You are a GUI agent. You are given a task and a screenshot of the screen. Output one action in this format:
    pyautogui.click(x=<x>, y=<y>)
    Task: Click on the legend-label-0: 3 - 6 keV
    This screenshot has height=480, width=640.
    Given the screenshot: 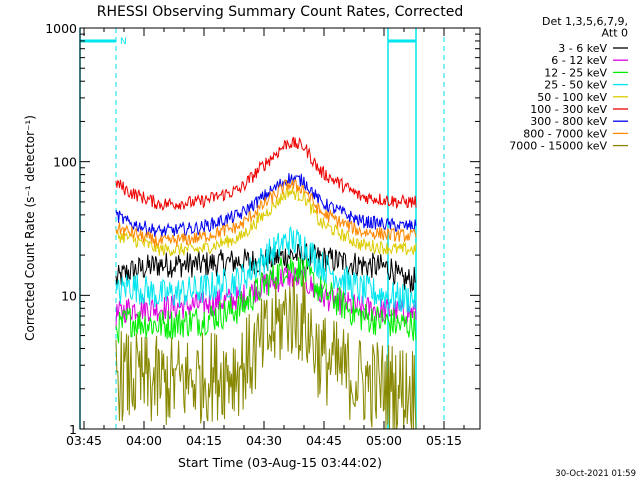 What is the action you would take?
    pyautogui.click(x=582, y=48)
    